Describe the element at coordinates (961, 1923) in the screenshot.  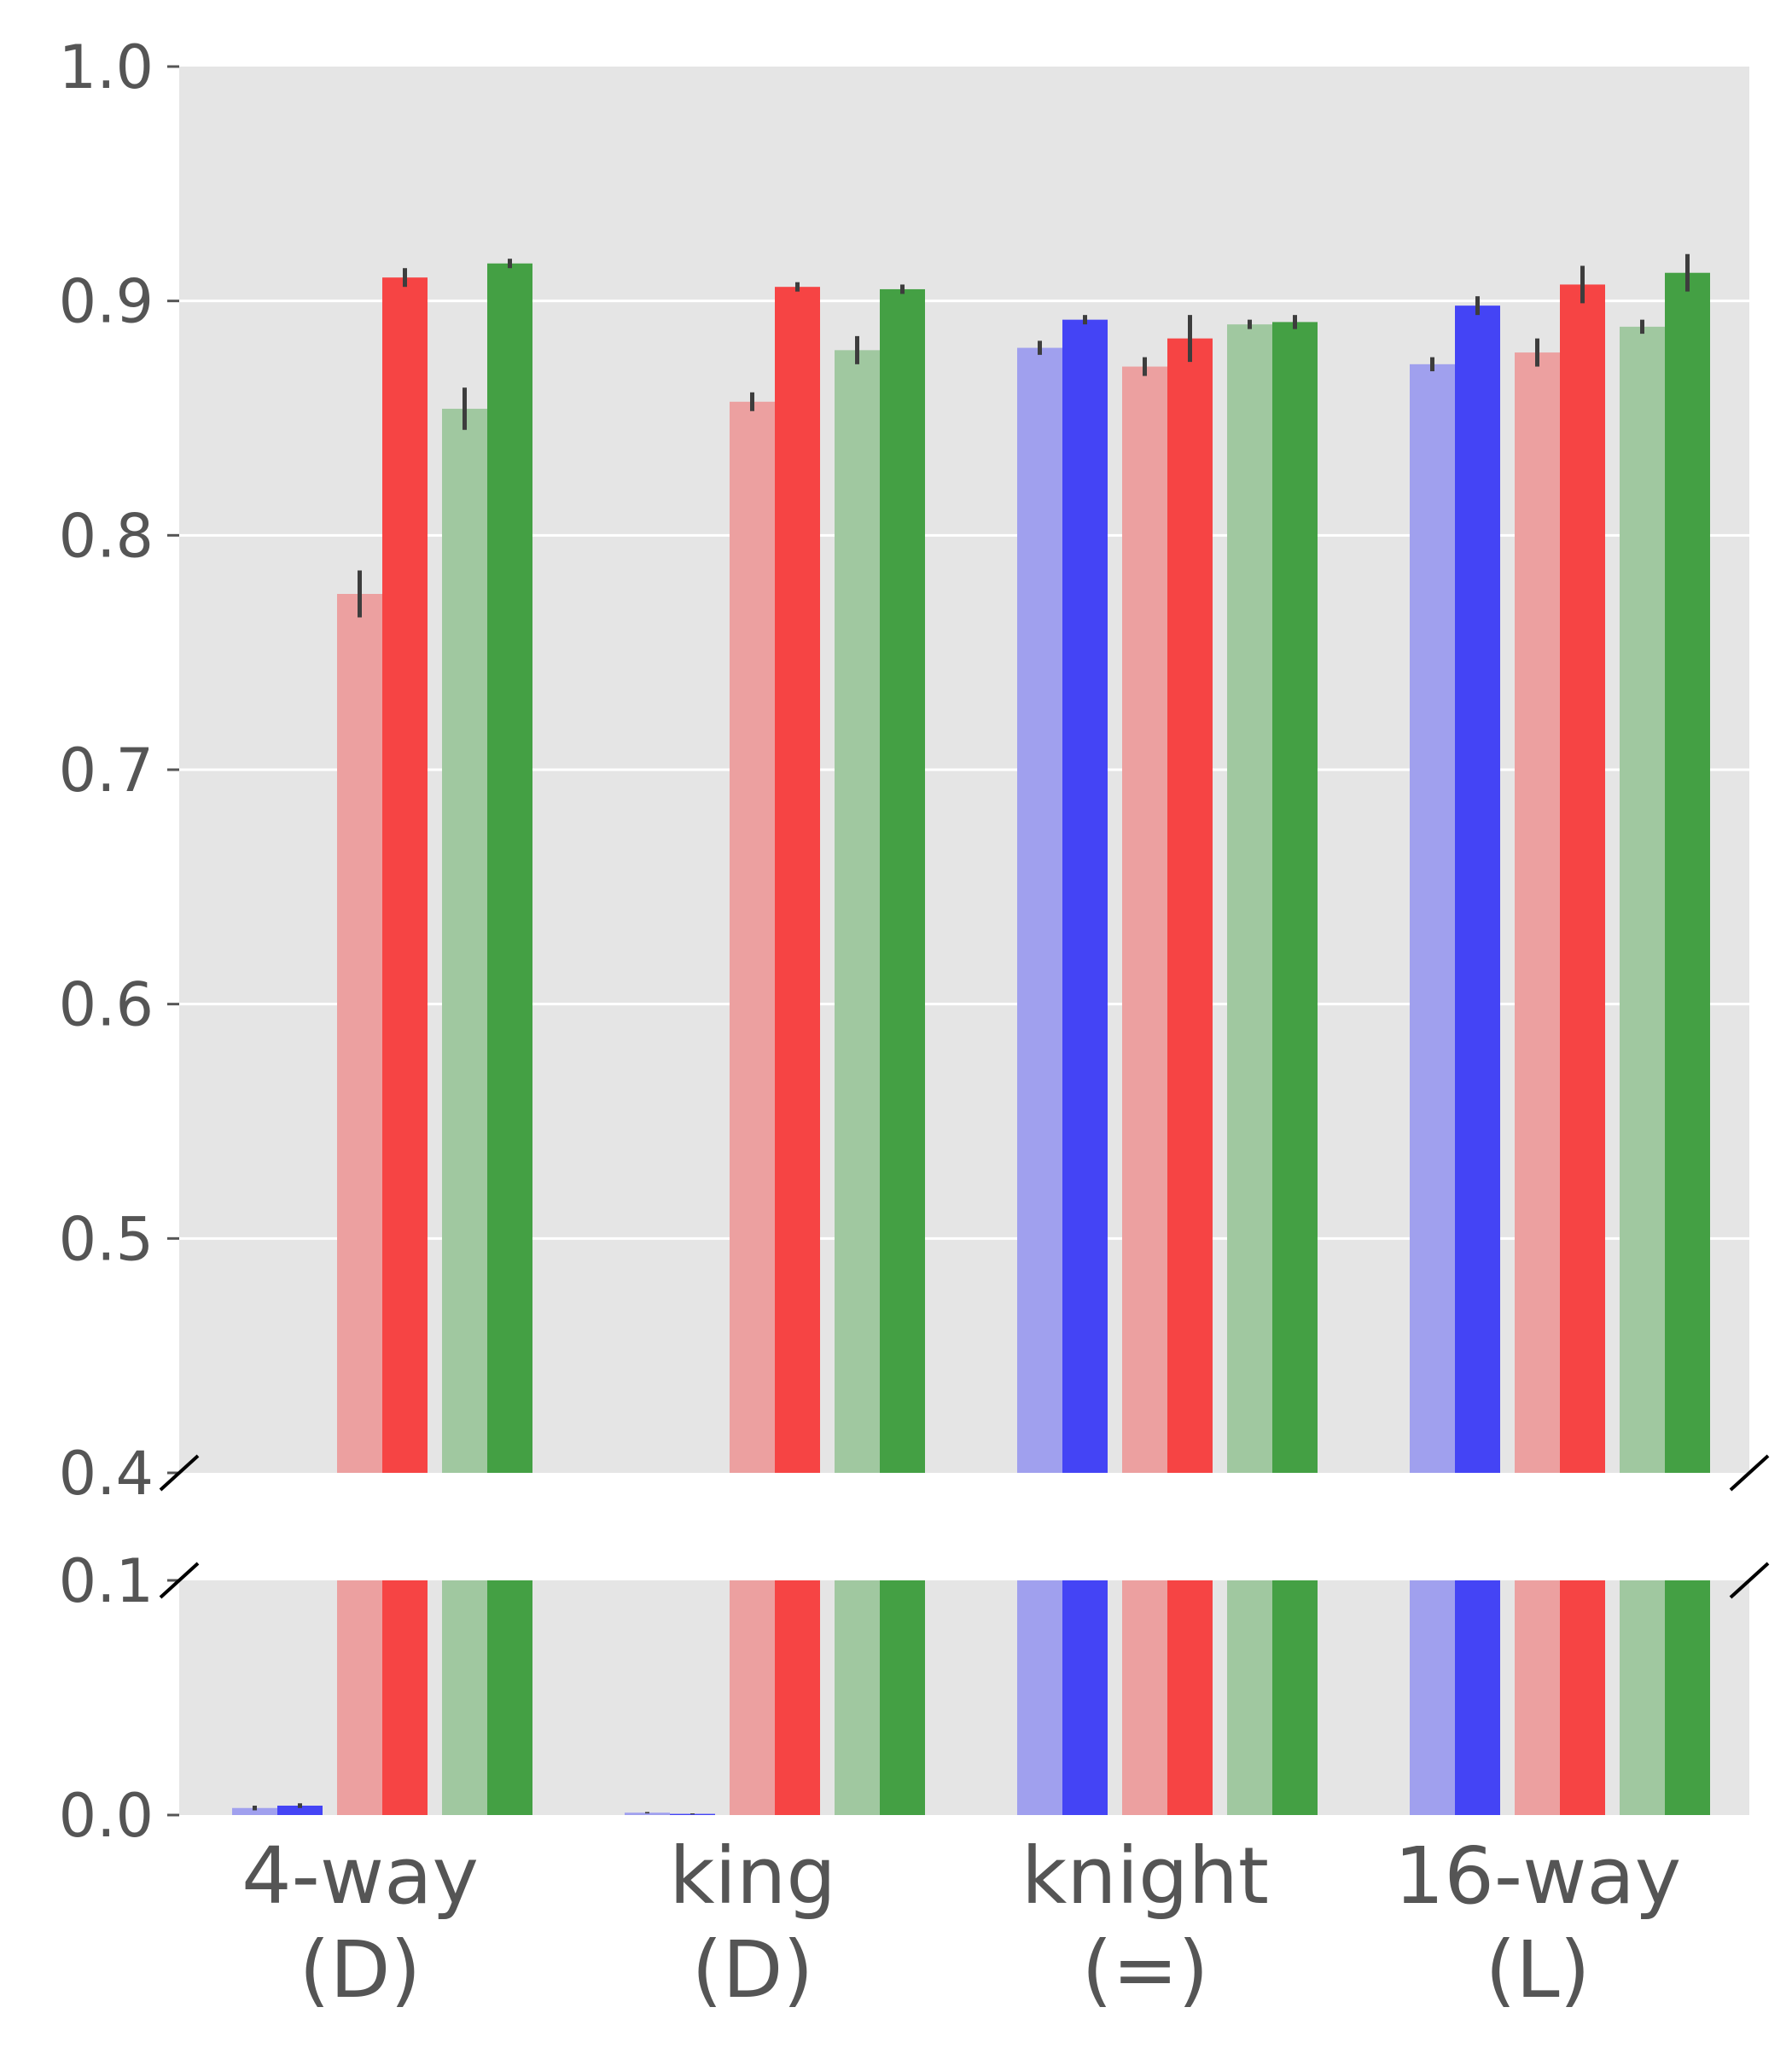
I see `x-axis-labels: 4-way(D)king(D)knight(=)16-way(L)` at that location.